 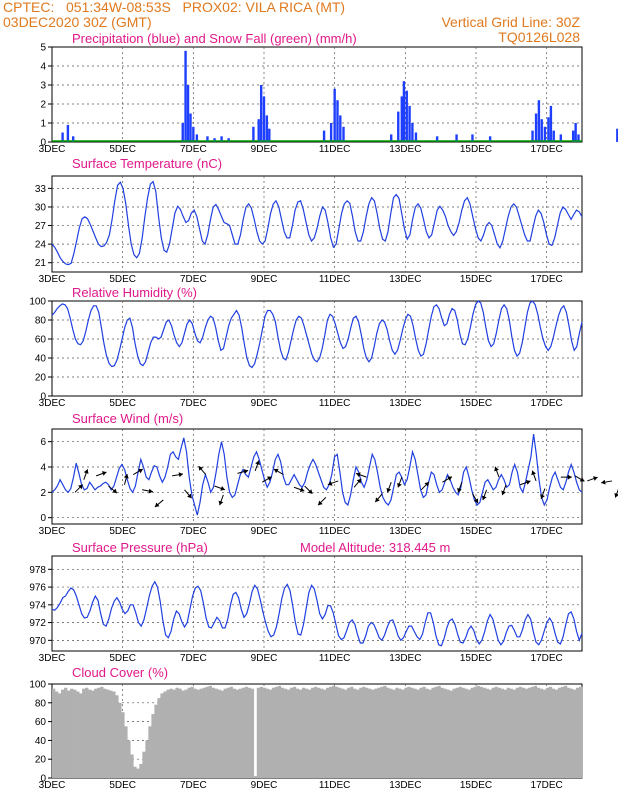 What do you see at coordinates (43, 86) in the screenshot?
I see `y-tick-label: 3` at bounding box center [43, 86].